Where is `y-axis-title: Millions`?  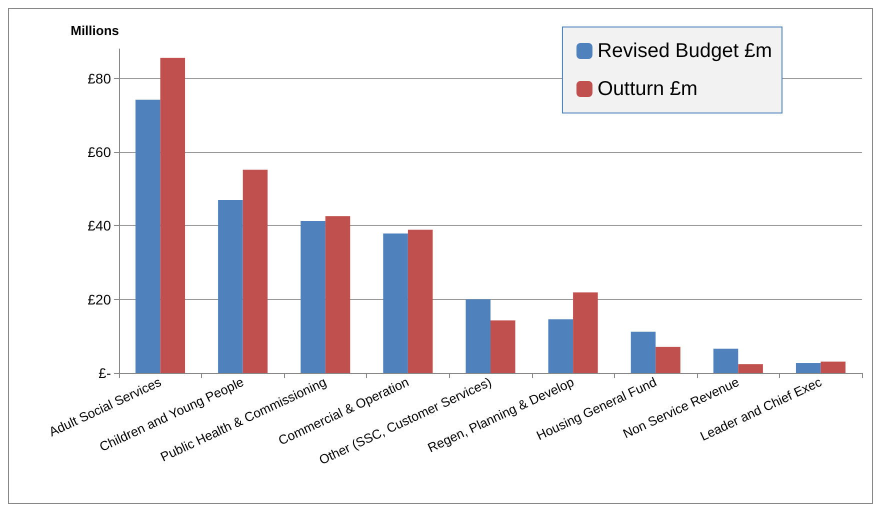
y-axis-title: Millions is located at coordinates (94, 30).